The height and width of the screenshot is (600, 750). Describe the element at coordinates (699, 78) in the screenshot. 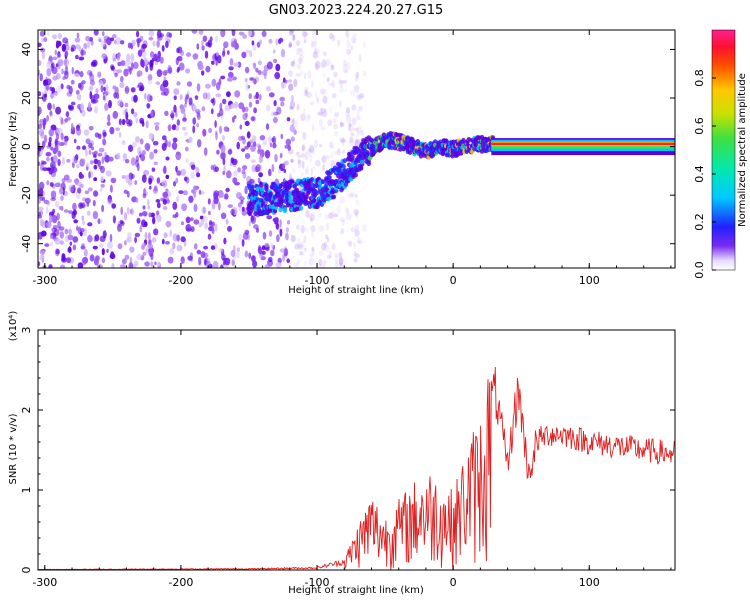

I see `colorbar-tick-label: 0.8` at that location.